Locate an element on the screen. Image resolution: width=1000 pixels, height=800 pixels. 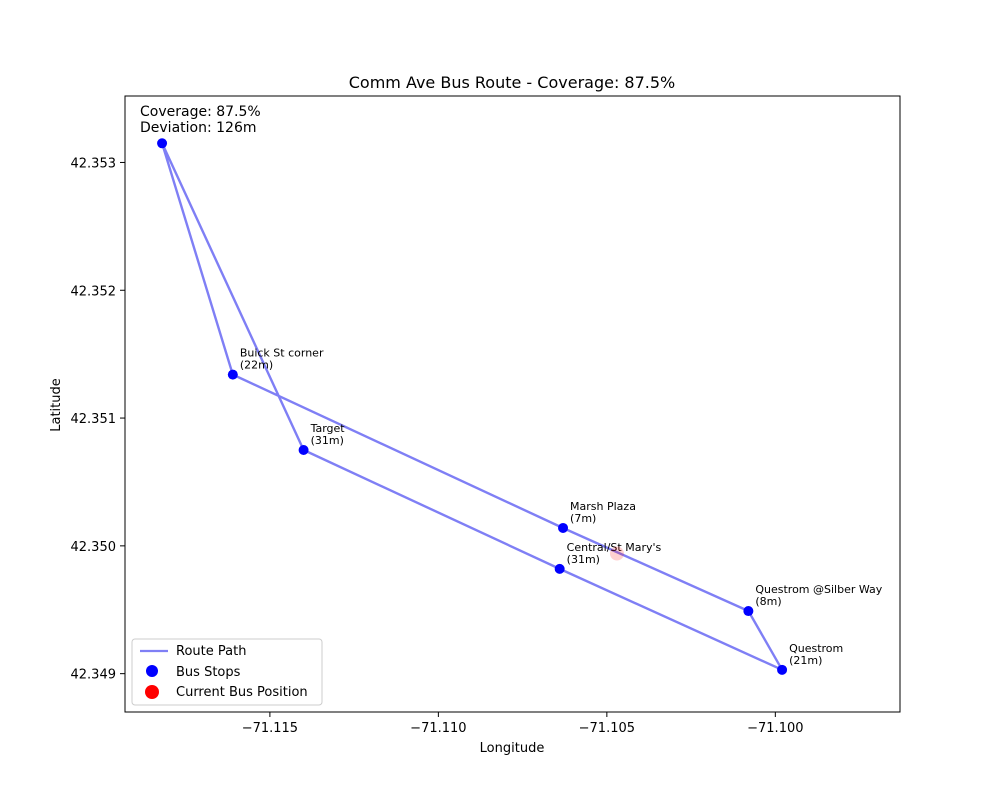
chart-title: Comm Ave Bus Route - Coverage: 87.5% is located at coordinates (512, 82).